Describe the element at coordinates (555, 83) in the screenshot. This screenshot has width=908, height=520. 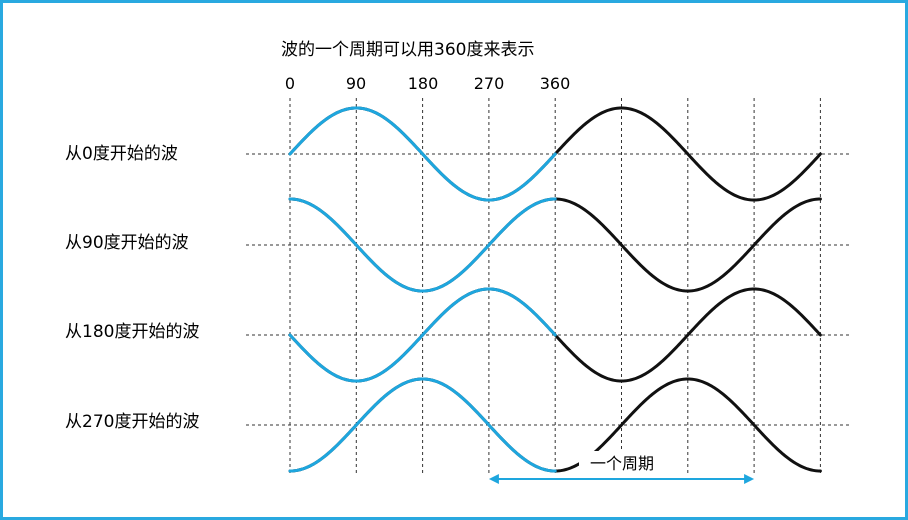
I see `tick-label-360: 360` at that location.